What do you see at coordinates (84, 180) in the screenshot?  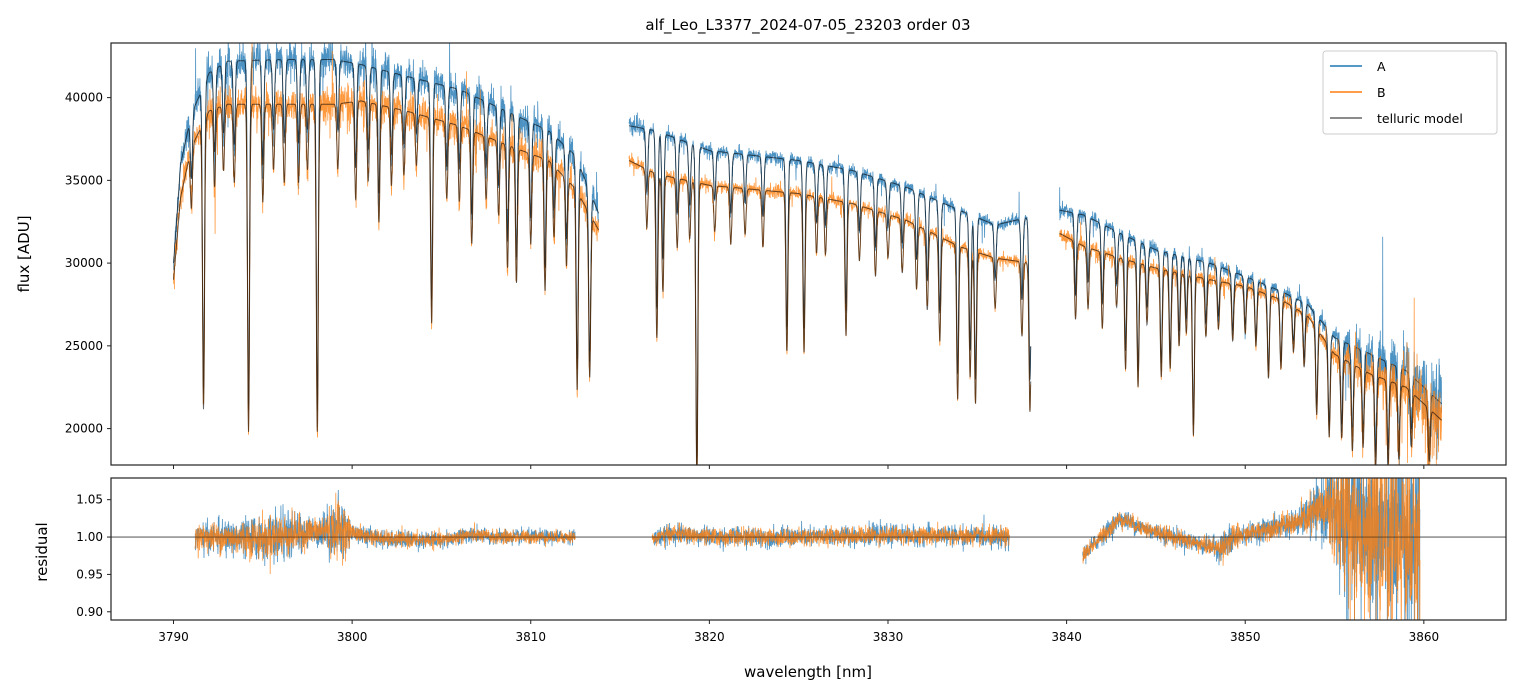 I see `flux-y-tick-label: 35000` at bounding box center [84, 180].